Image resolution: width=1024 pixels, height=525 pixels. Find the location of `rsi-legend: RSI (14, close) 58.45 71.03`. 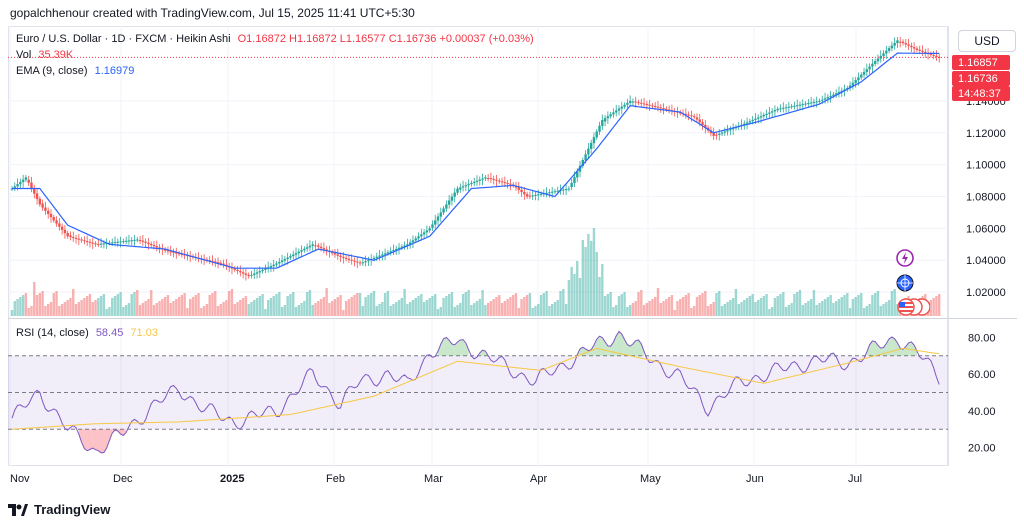

rsi-legend: RSI (14, close) 58.45 71.03 is located at coordinates (89, 333).